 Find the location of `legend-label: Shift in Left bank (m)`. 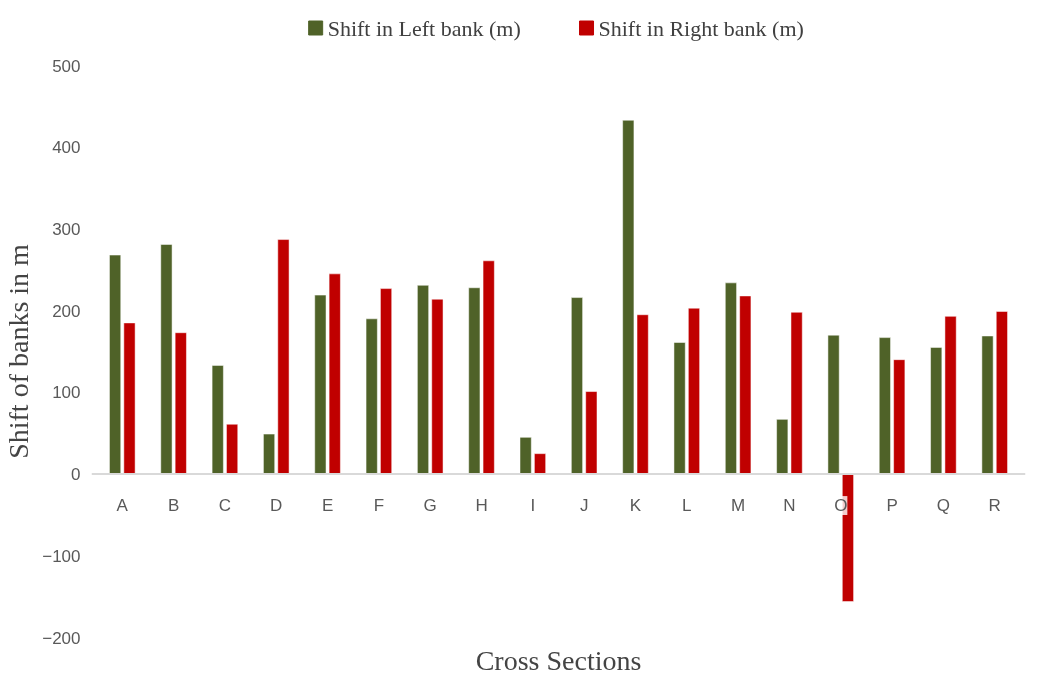

legend-label: Shift in Left bank (m) is located at coordinates (424, 28).